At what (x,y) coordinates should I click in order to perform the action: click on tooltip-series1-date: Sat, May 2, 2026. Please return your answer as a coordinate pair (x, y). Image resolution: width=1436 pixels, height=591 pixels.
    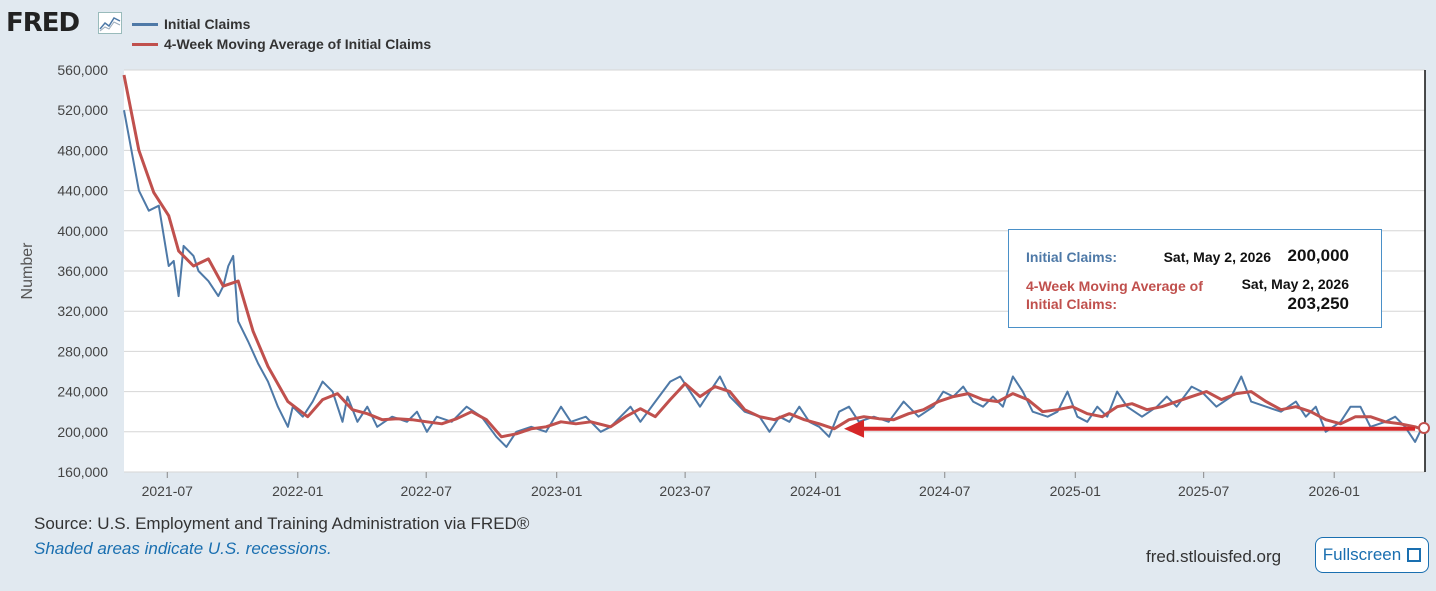
    Looking at the image, I should click on (1217, 257).